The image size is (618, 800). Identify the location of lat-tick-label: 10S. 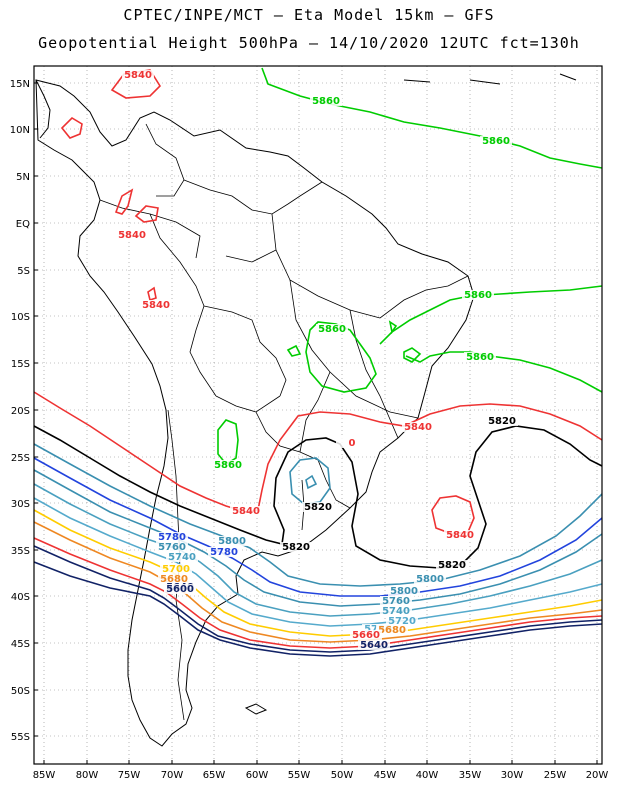
(20, 317).